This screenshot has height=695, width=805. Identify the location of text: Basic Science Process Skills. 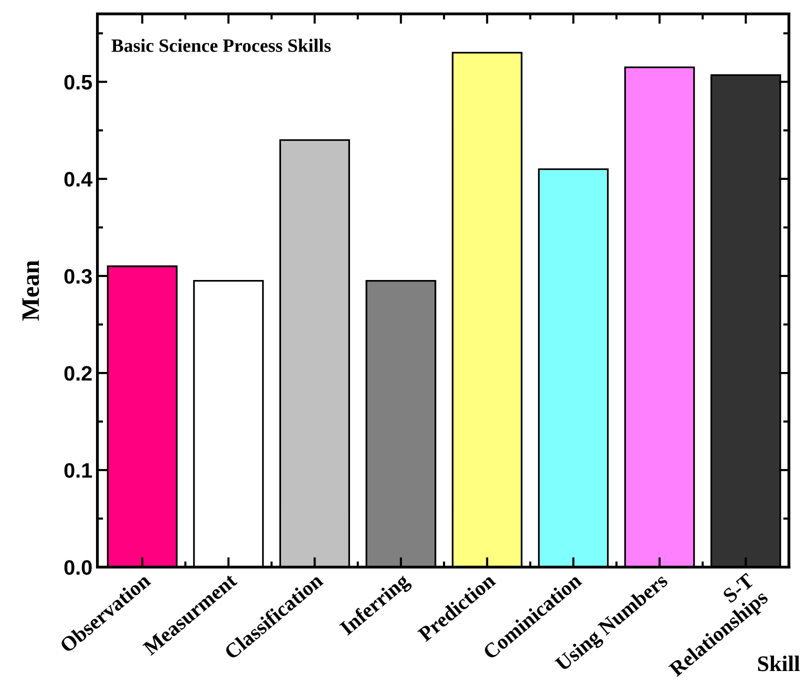
(221, 45).